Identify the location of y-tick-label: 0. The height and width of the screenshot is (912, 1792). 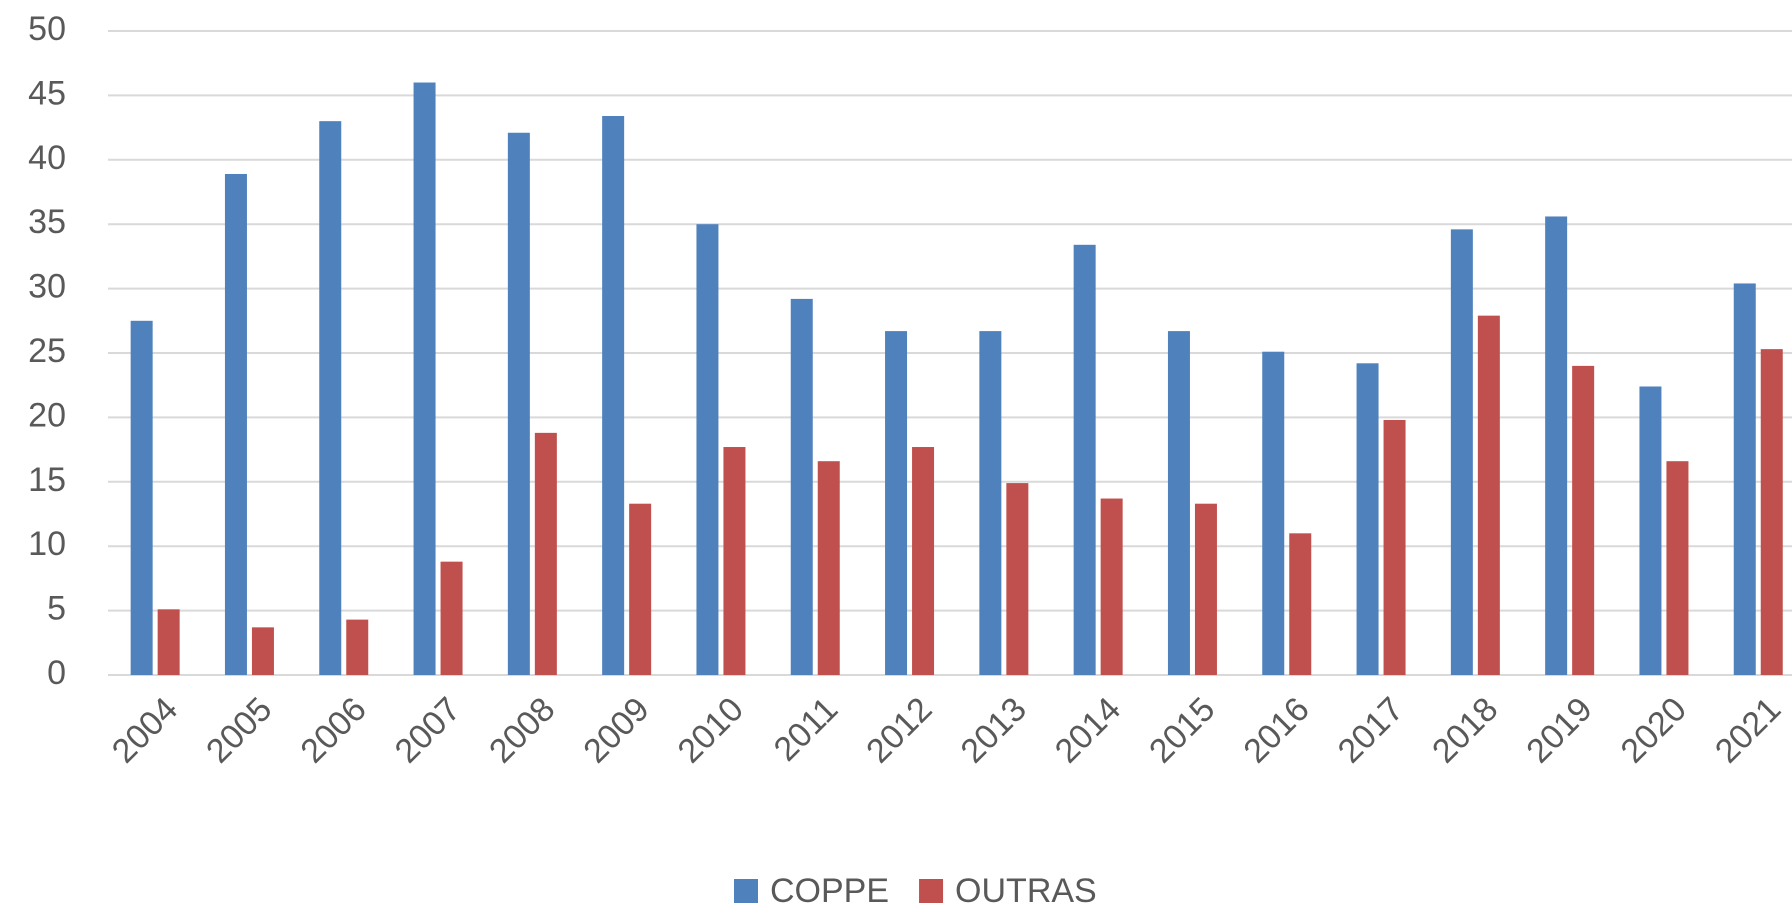
(56, 673).